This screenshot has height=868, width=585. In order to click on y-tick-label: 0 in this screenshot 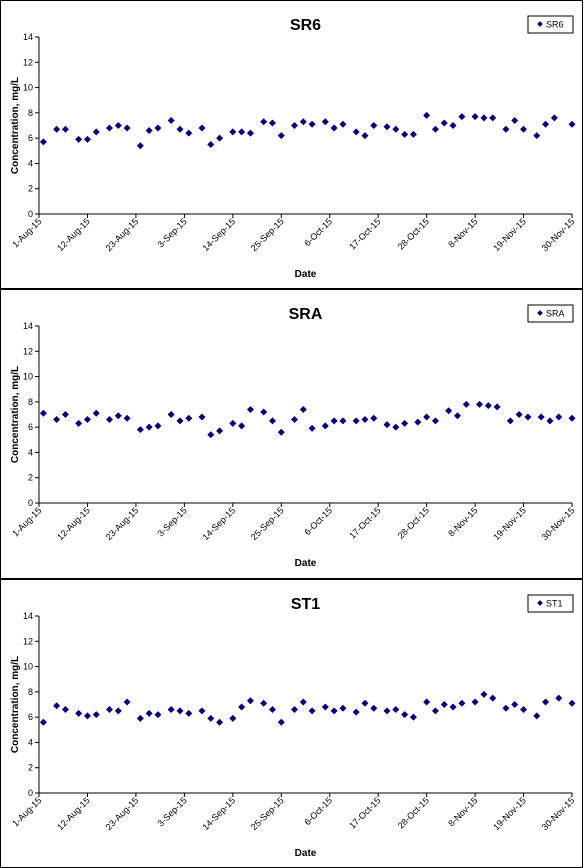, I will do `click(30, 503)`.